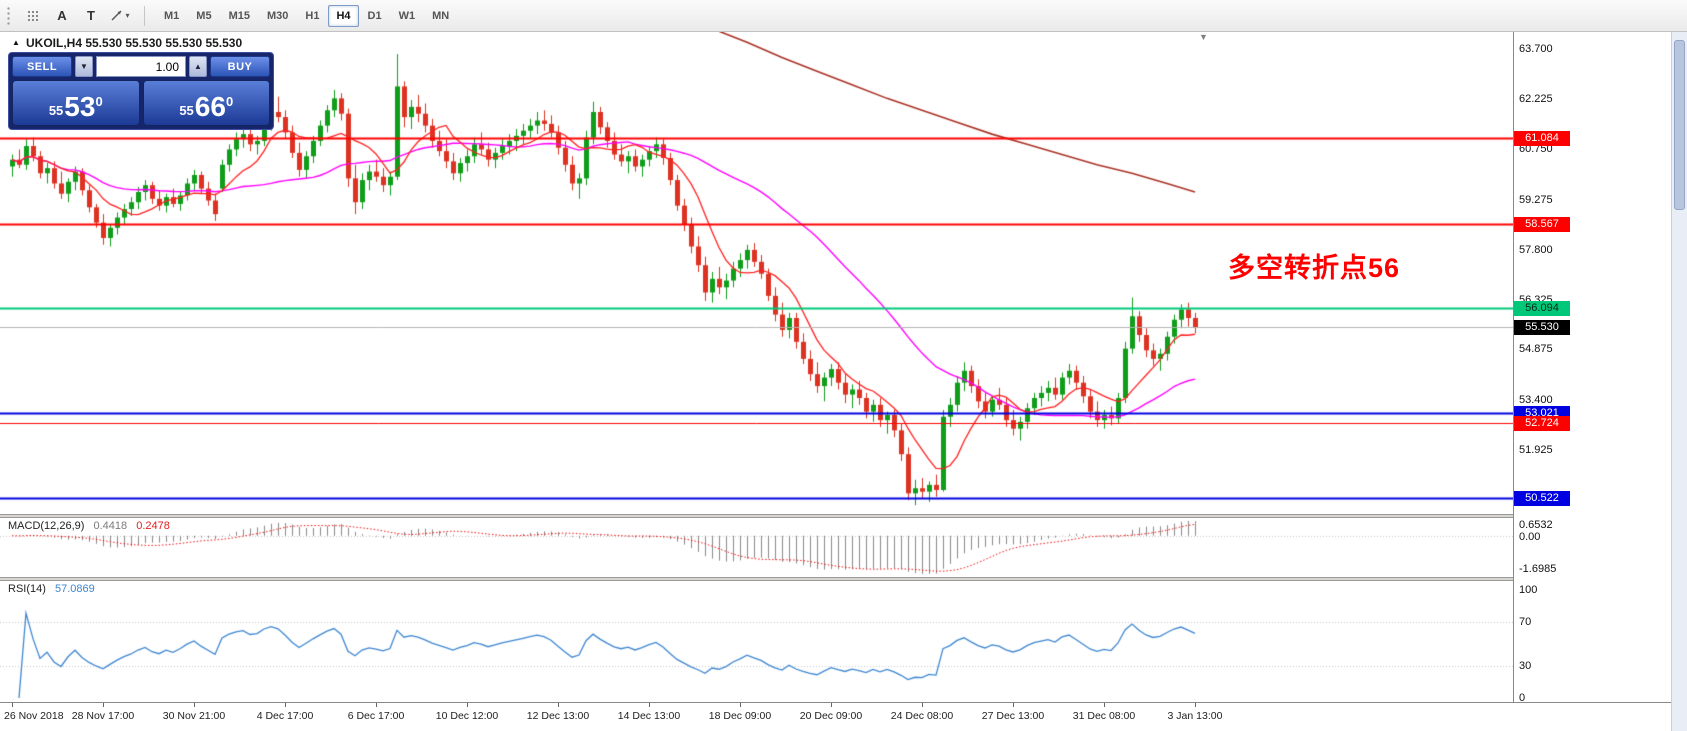  I want to click on triangle-up-icon: ▲, so click(198, 66).